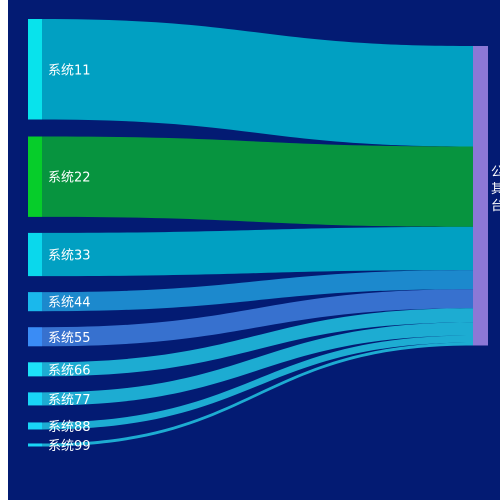  Describe the element at coordinates (35, 69) in the screenshot. I see `node-系统11` at that location.